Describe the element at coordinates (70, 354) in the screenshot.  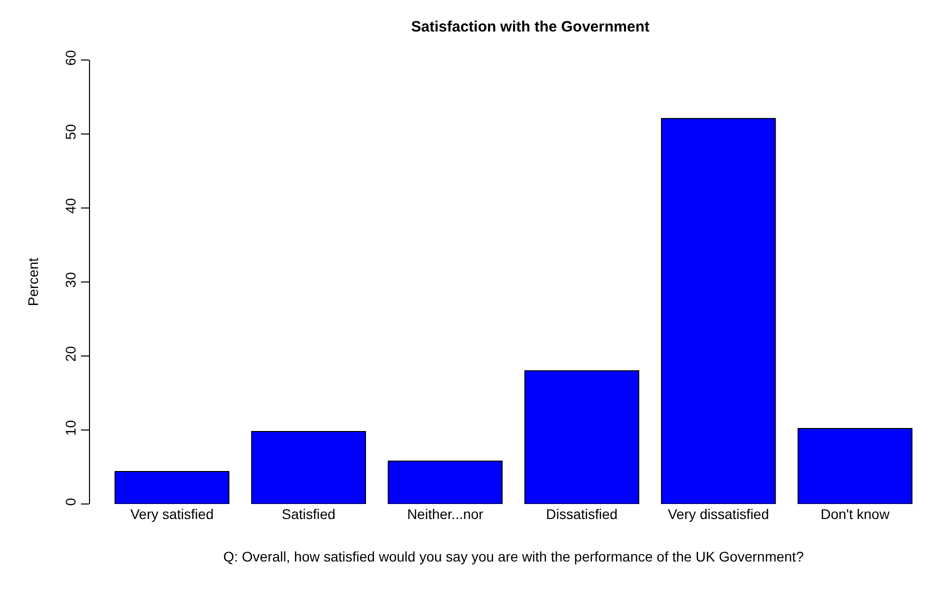
I see `y-tick-label: 20` at that location.